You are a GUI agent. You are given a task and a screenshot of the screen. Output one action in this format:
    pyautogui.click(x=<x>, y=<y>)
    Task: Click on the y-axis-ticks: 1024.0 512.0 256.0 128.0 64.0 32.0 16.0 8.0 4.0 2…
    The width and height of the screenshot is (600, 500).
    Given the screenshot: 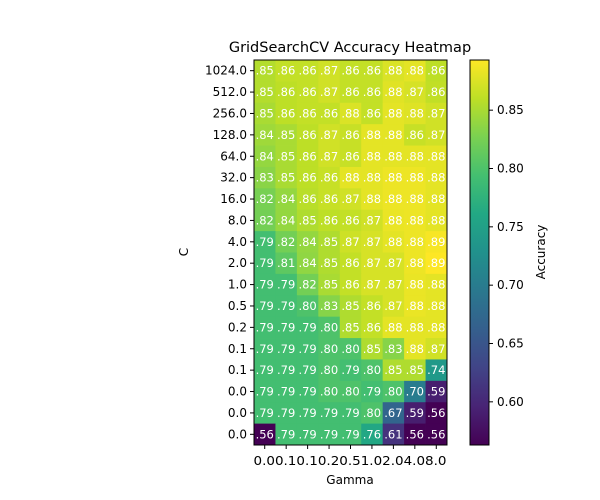 What is the action you would take?
    pyautogui.click(x=229, y=252)
    